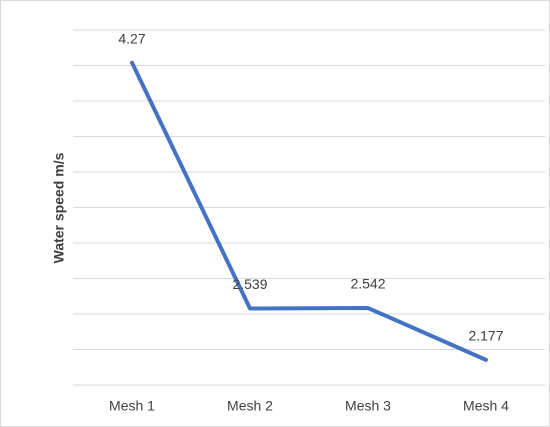 The width and height of the screenshot is (550, 427). I want to click on x-tick-label: Mesh 4, so click(486, 406).